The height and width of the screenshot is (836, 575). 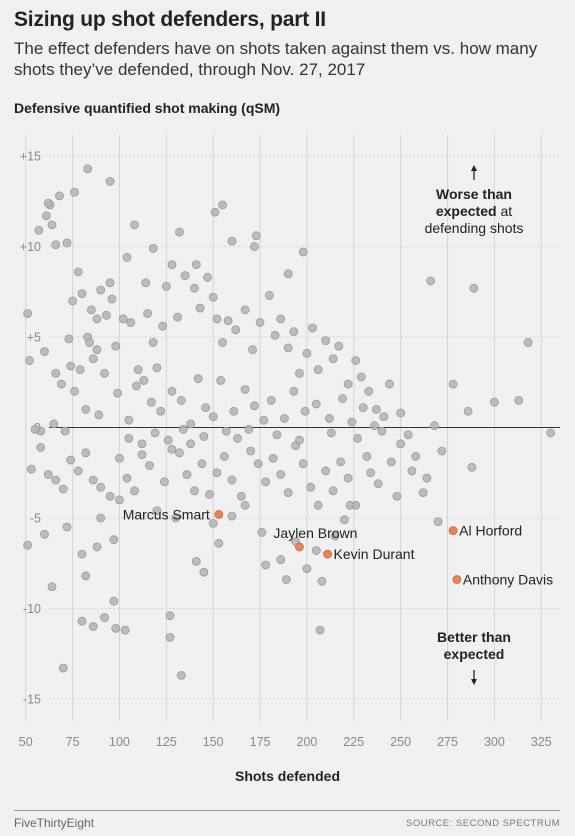 What do you see at coordinates (30, 157) in the screenshot?
I see `y-tick-+15: +15` at bounding box center [30, 157].